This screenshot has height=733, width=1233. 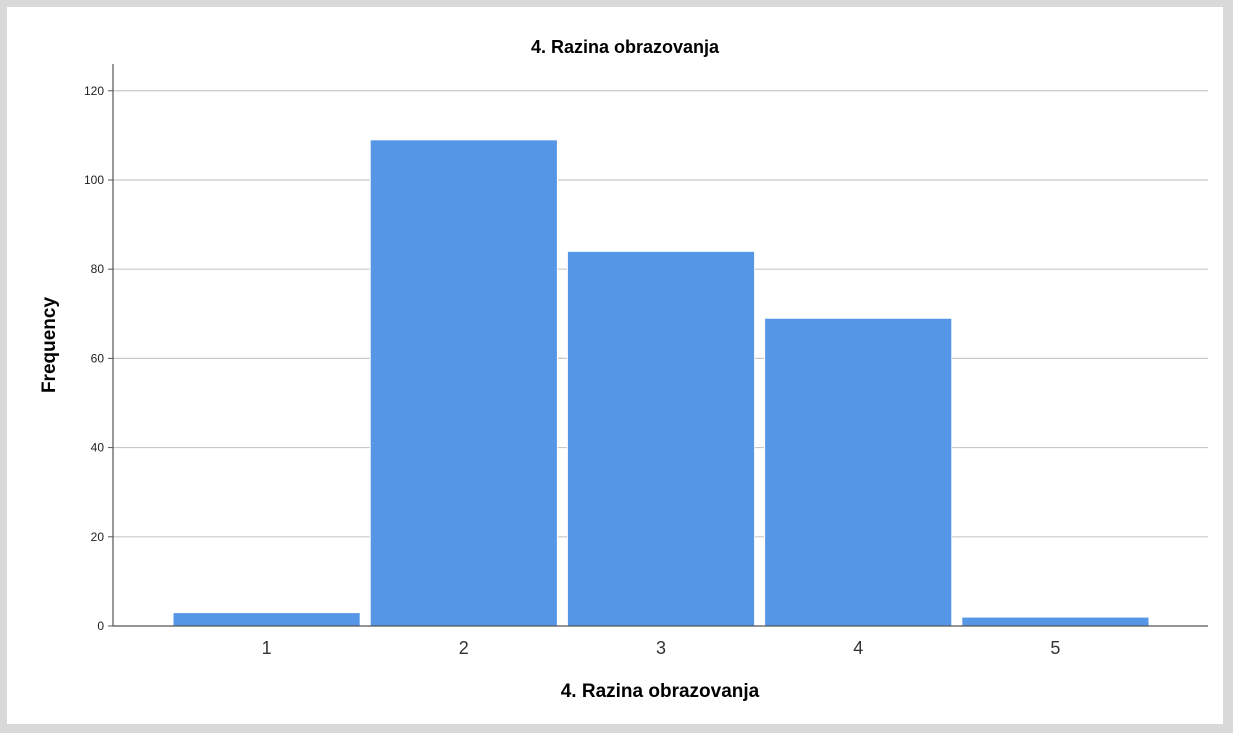 I want to click on x-axis-label: 4. Razina obrazovanja, so click(x=660, y=691).